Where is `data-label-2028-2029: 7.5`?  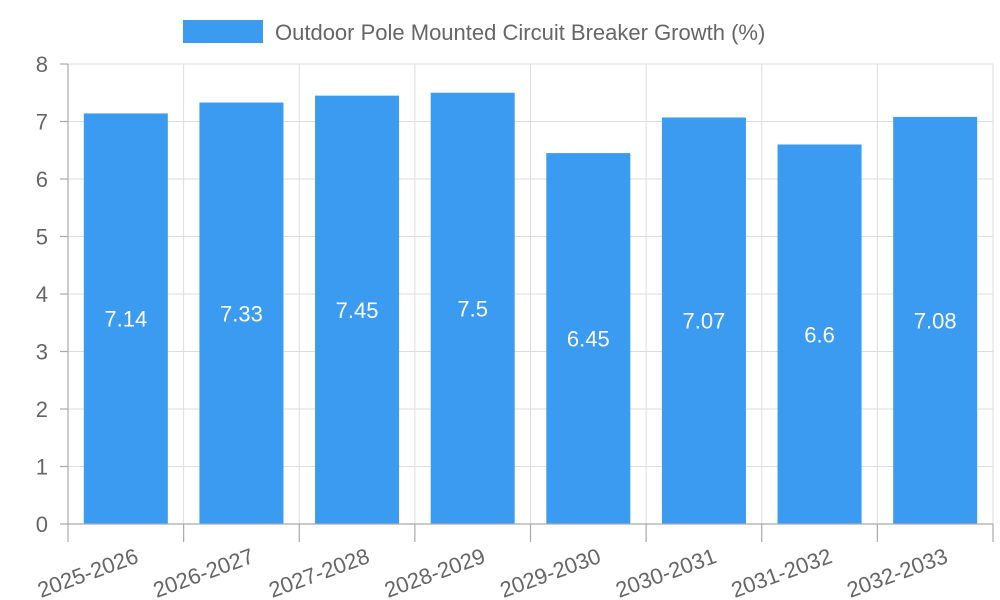 data-label-2028-2029: 7.5 is located at coordinates (472, 308).